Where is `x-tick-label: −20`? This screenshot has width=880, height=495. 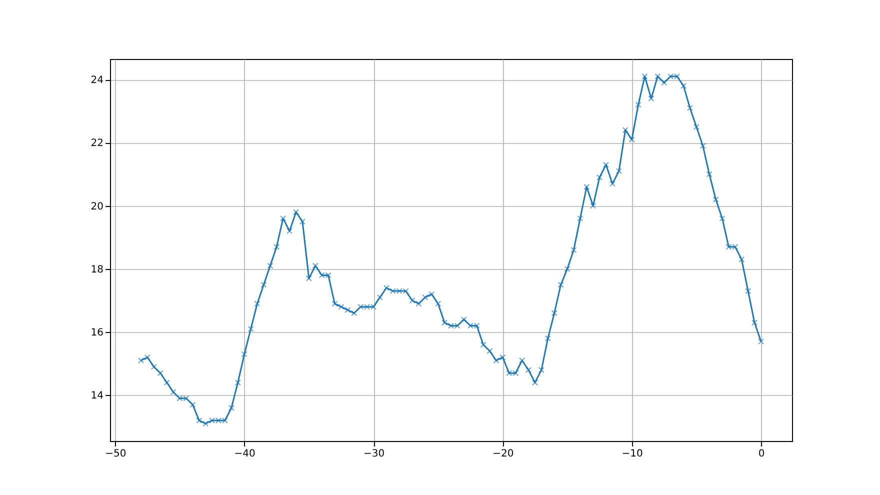 x-tick-label: −20 is located at coordinates (503, 454).